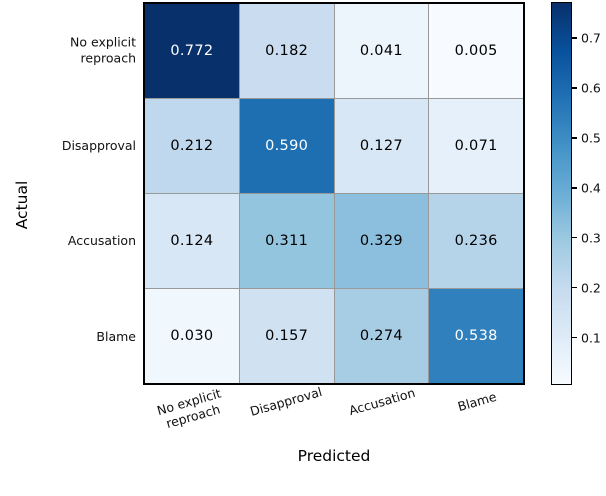 The width and height of the screenshot is (606, 496). I want to click on cell-value: 0.274, so click(381, 336).